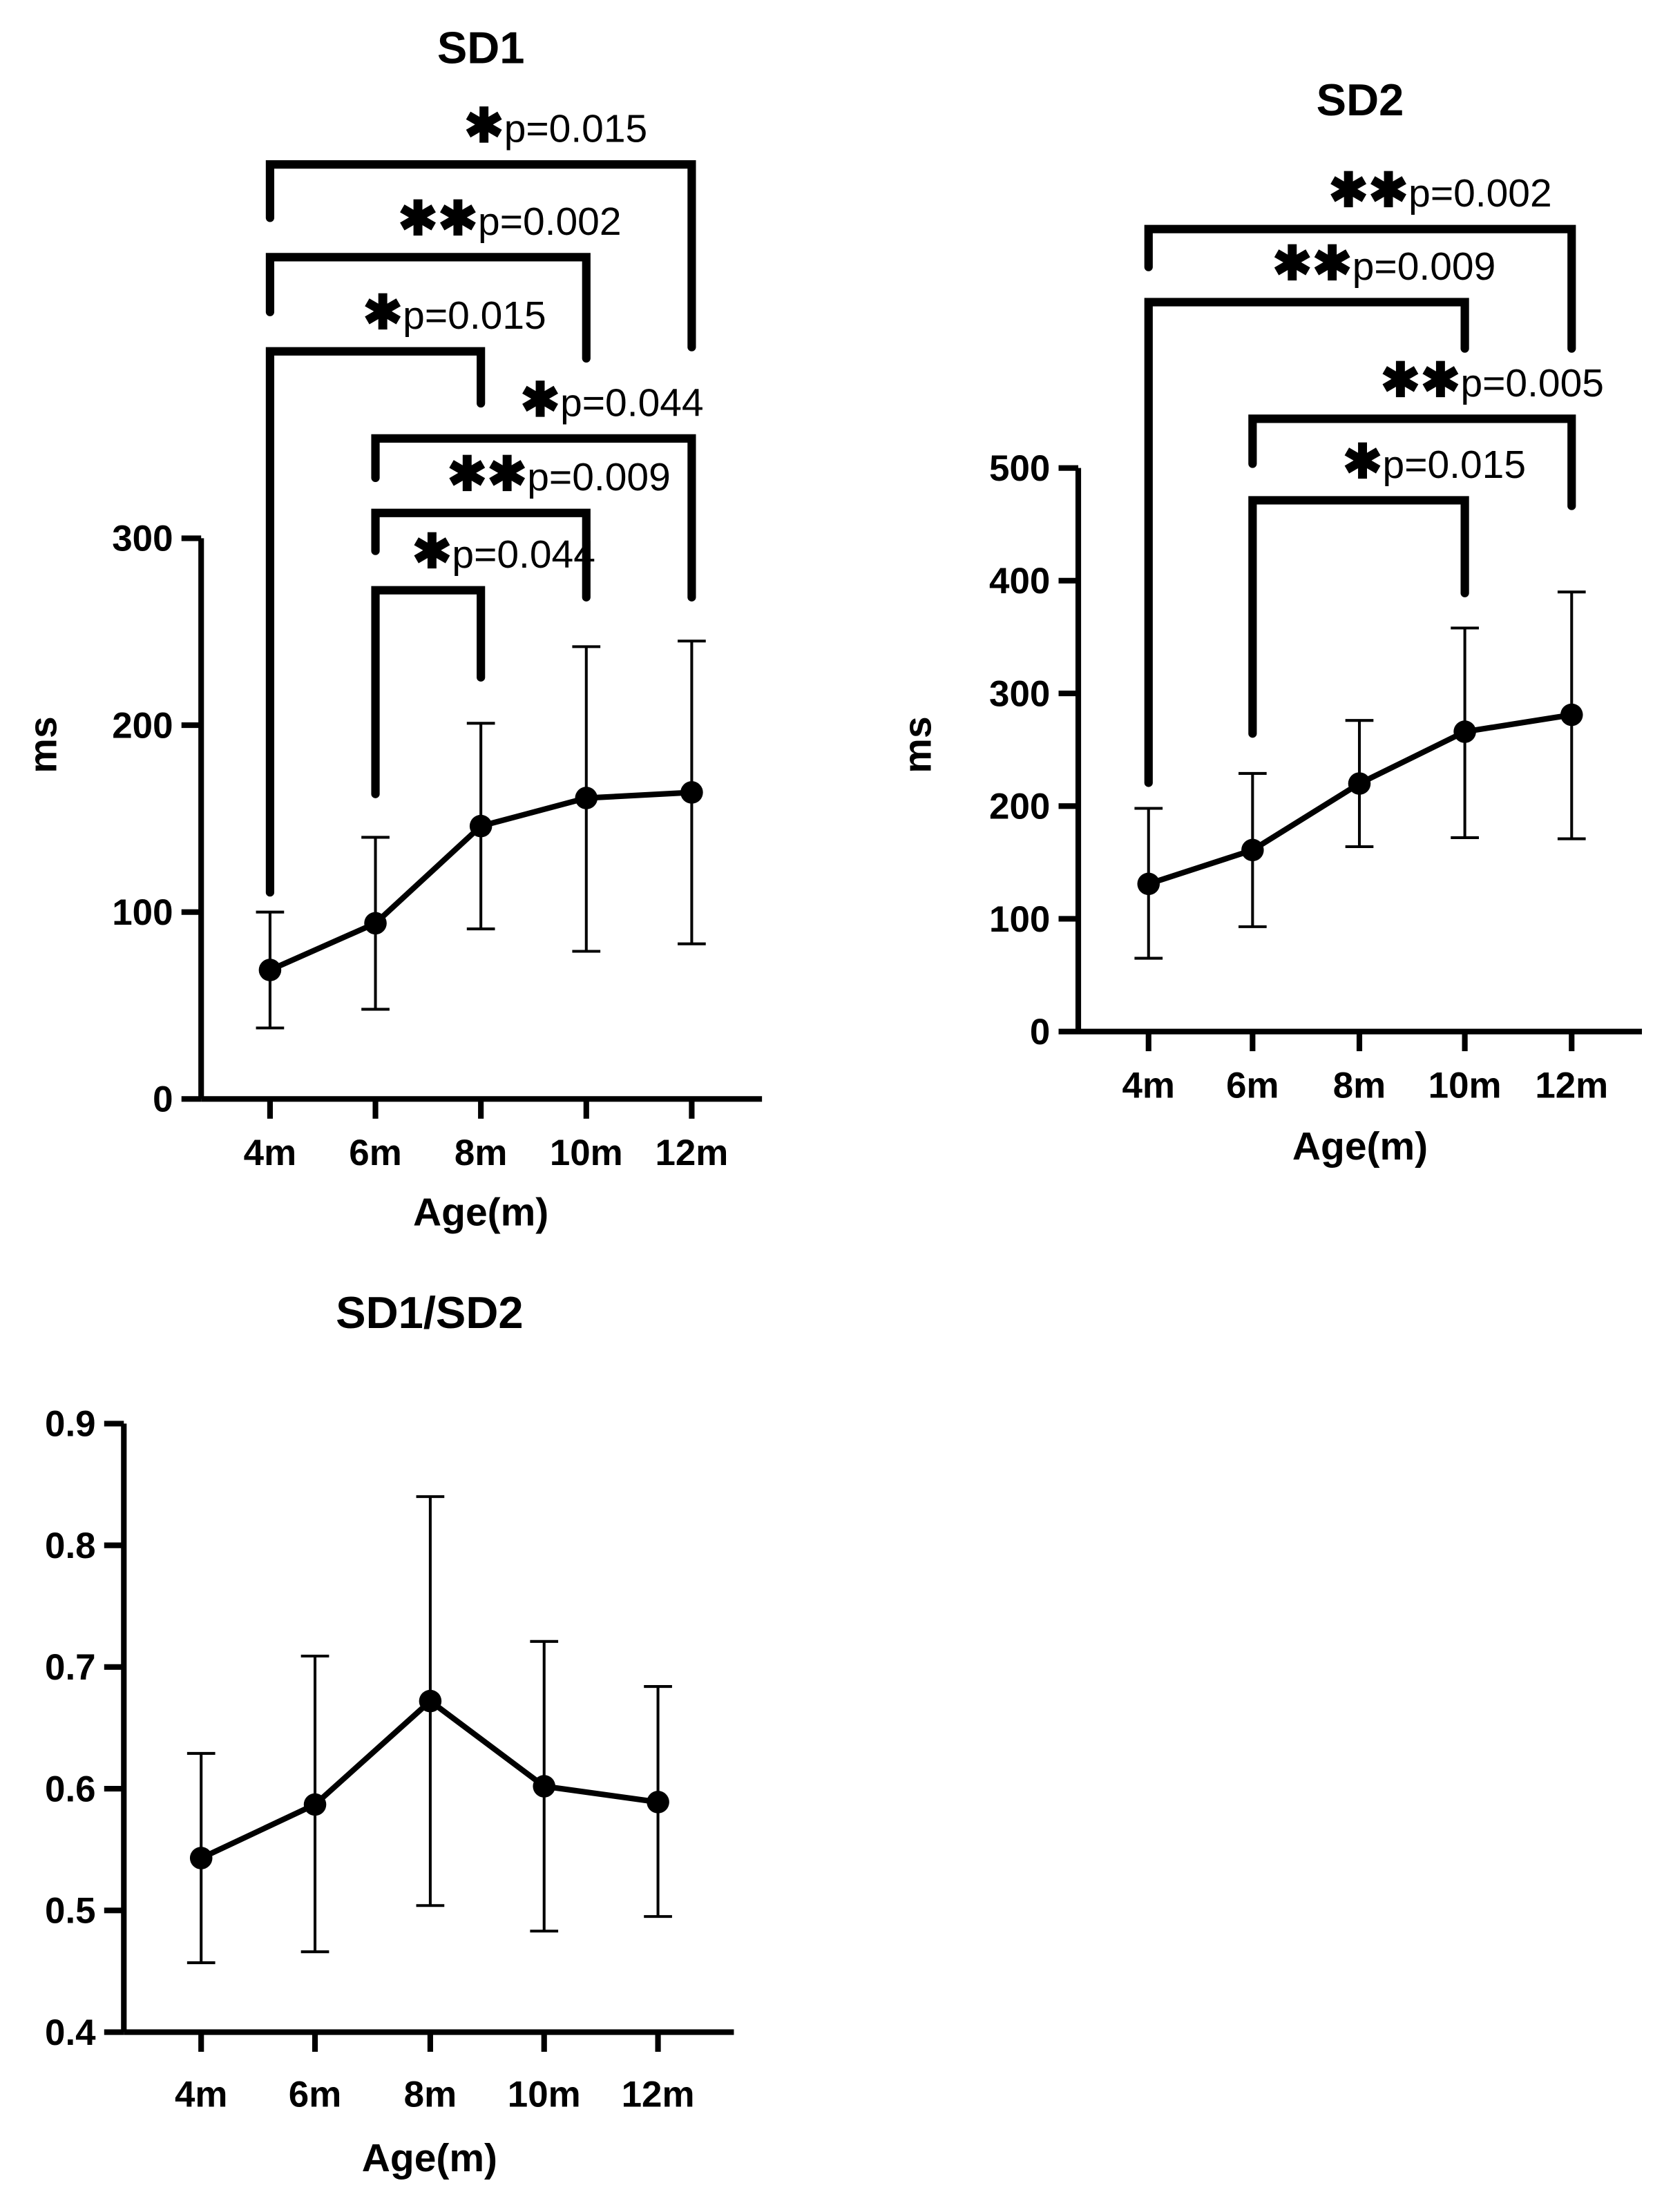 This screenshot has height=2212, width=1673. What do you see at coordinates (70, 1668) in the screenshot?
I see `y-tick-label: 0.7` at bounding box center [70, 1668].